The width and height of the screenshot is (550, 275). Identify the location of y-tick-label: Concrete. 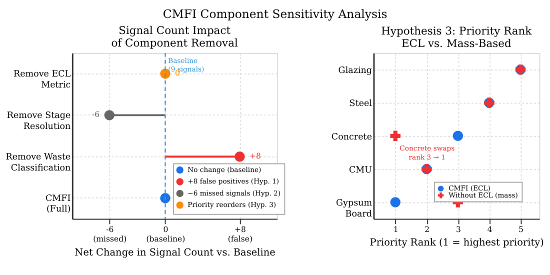
(351, 137).